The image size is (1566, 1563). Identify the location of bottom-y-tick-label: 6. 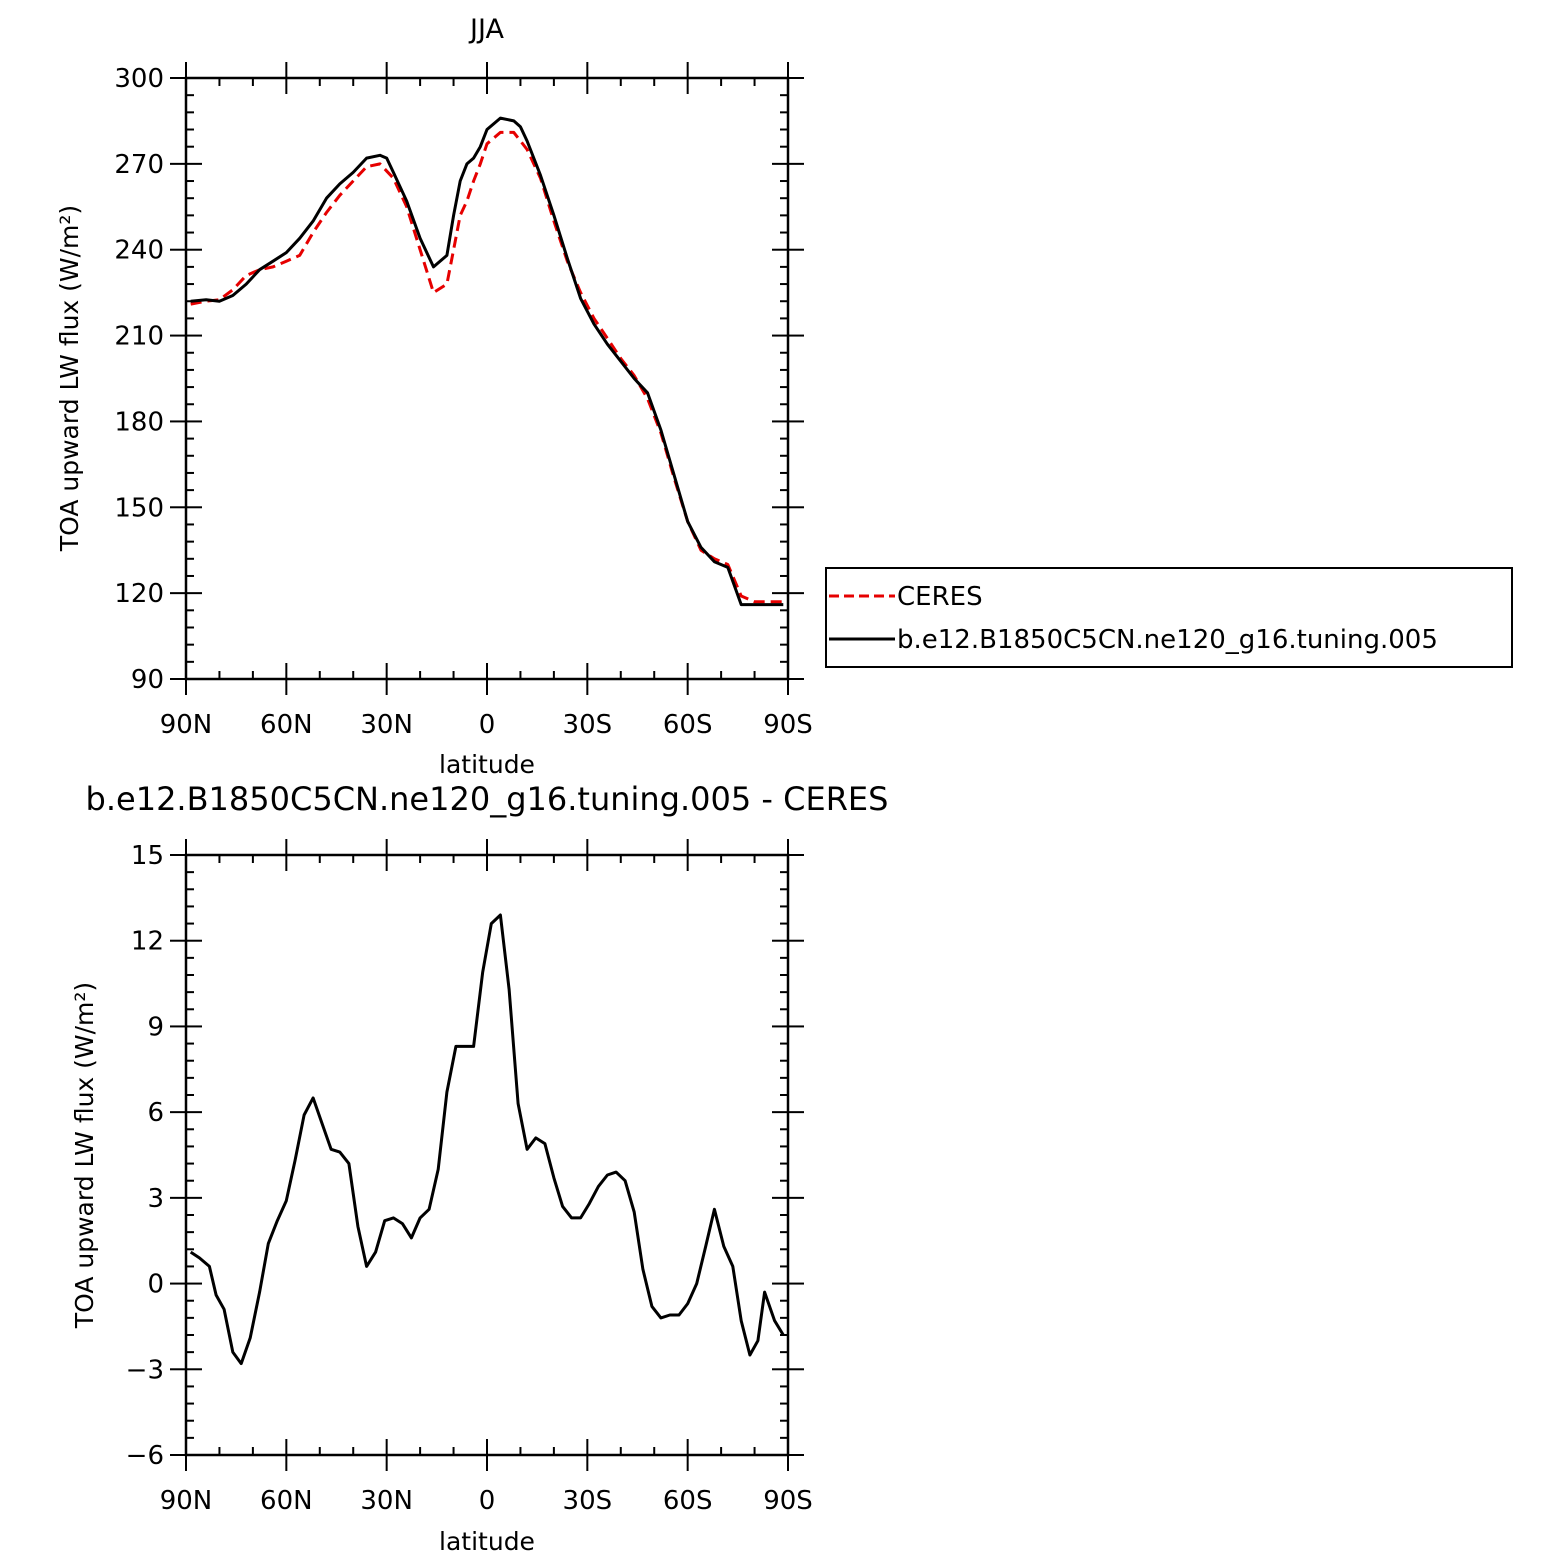
(155, 1113).